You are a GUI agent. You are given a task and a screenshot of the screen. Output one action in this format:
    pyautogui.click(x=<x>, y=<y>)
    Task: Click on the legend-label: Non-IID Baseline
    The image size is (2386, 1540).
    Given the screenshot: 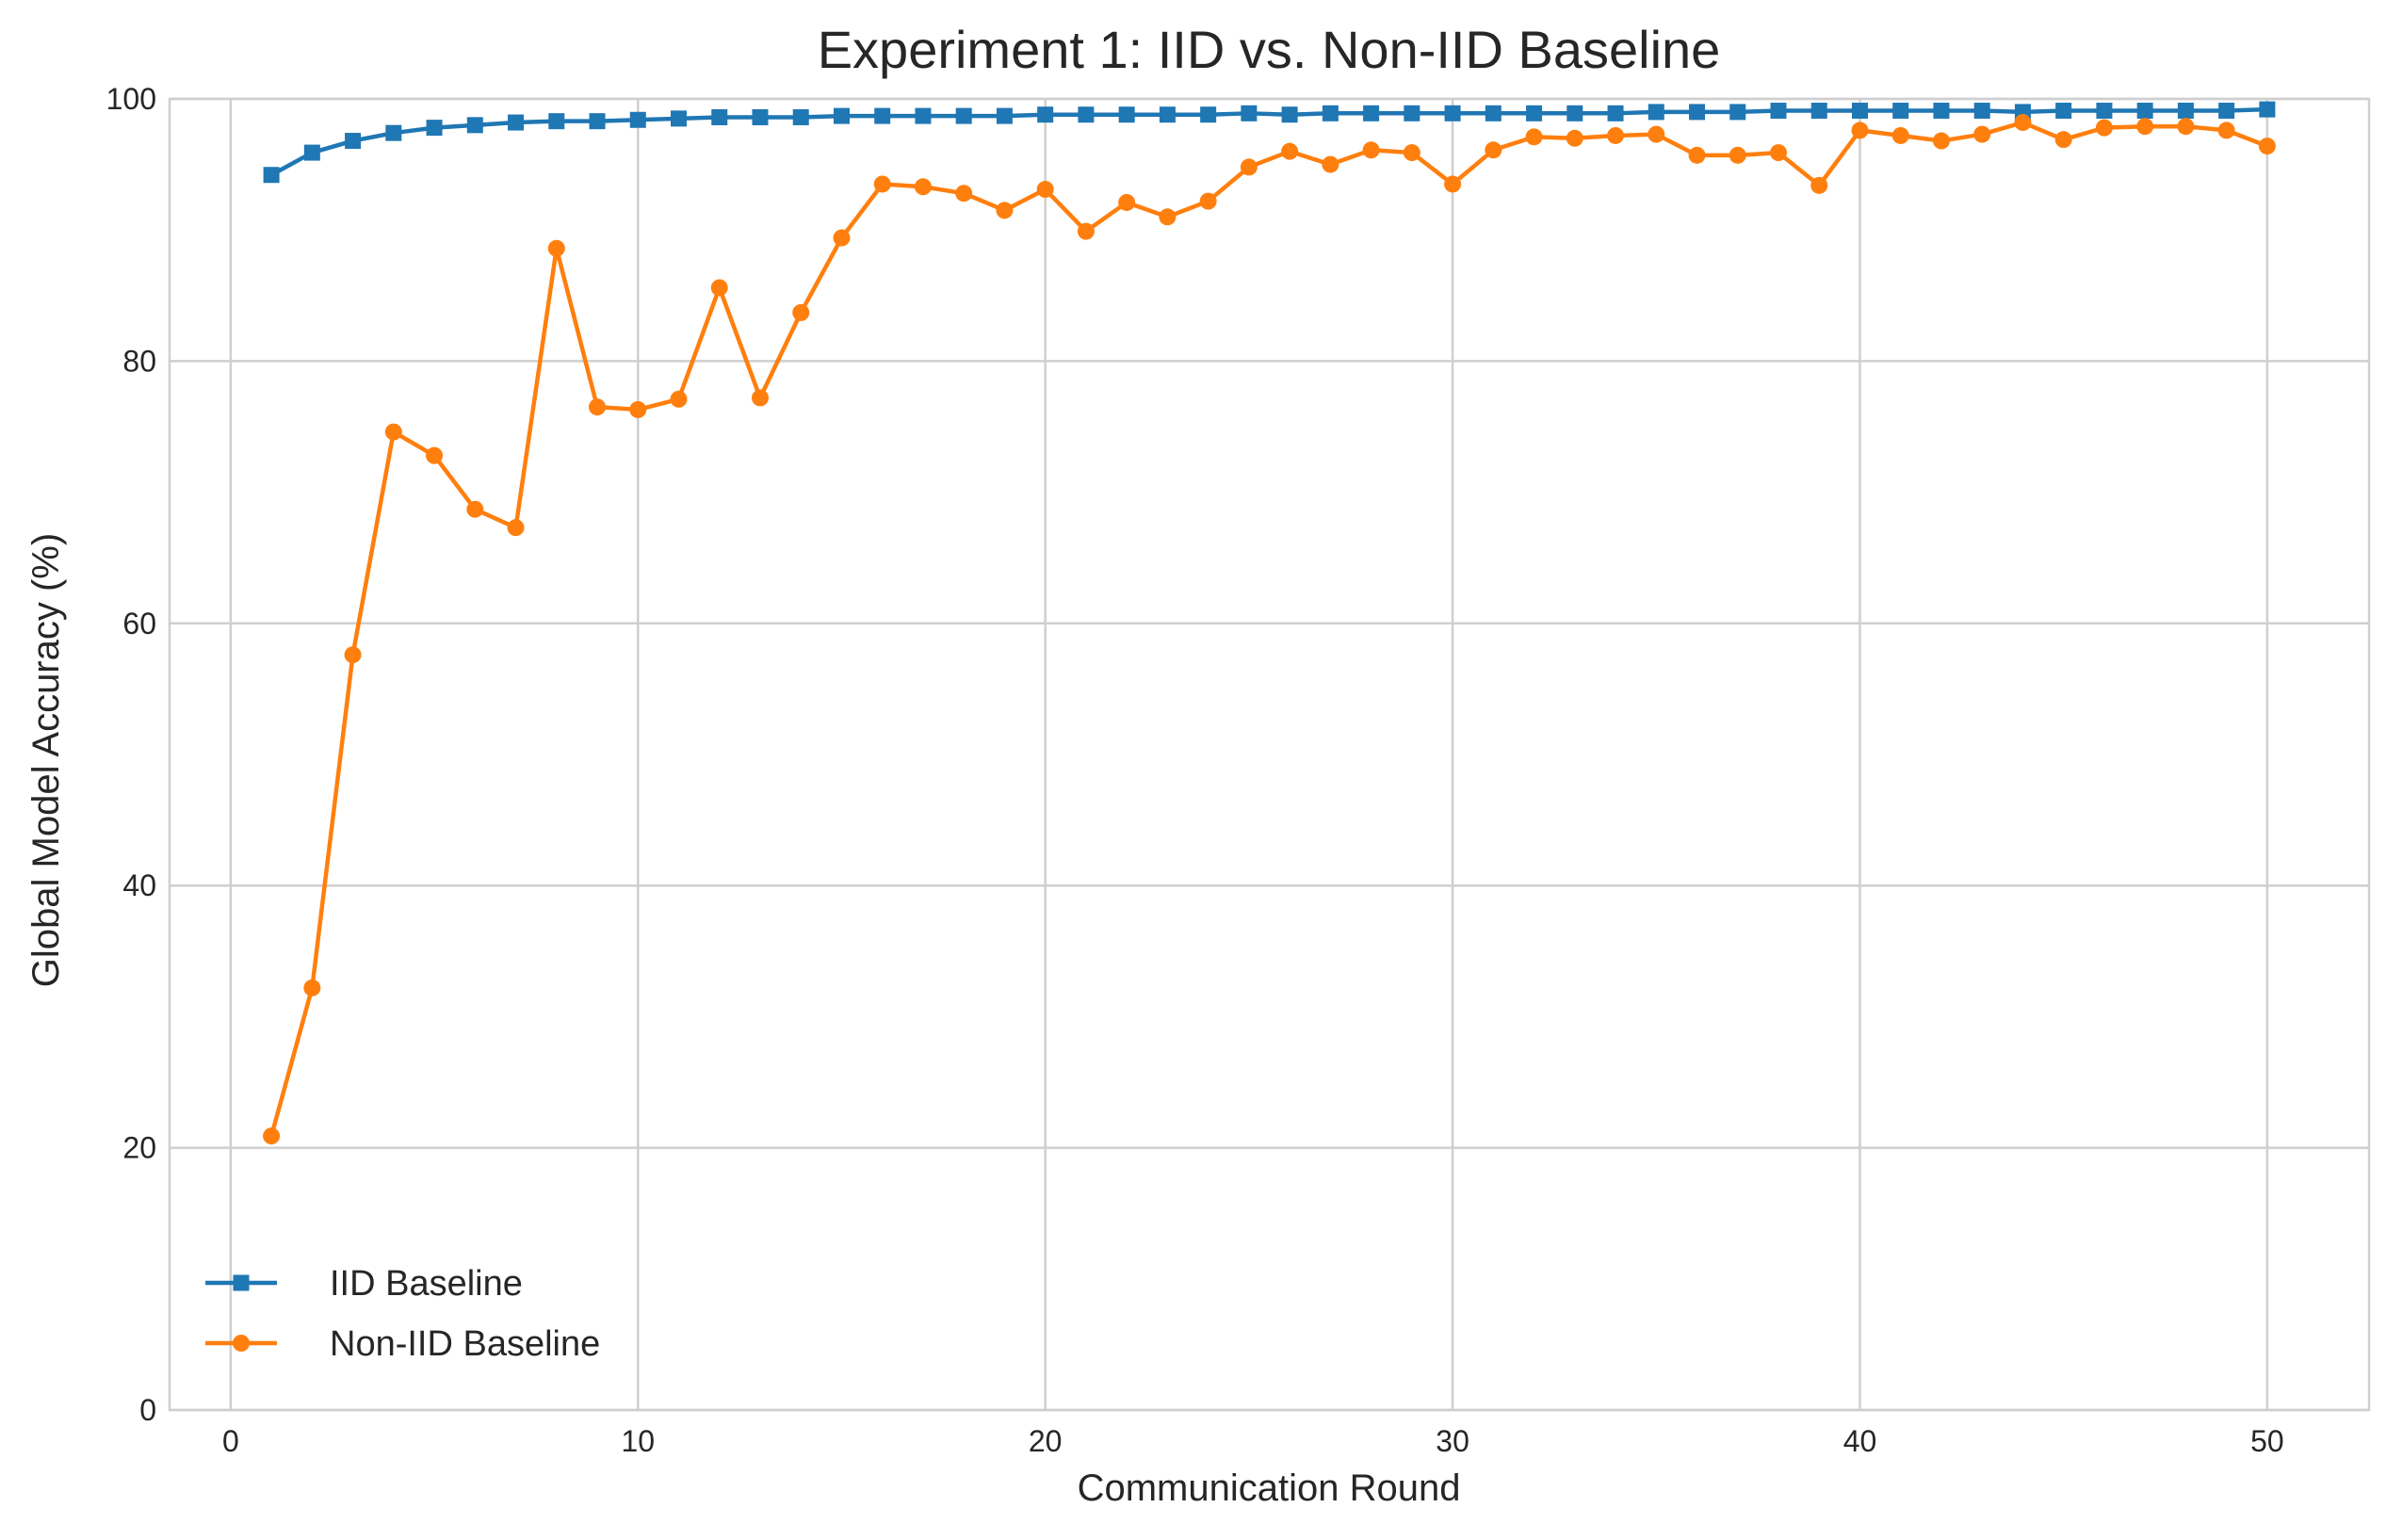 What is the action you would take?
    pyautogui.click(x=465, y=1344)
    